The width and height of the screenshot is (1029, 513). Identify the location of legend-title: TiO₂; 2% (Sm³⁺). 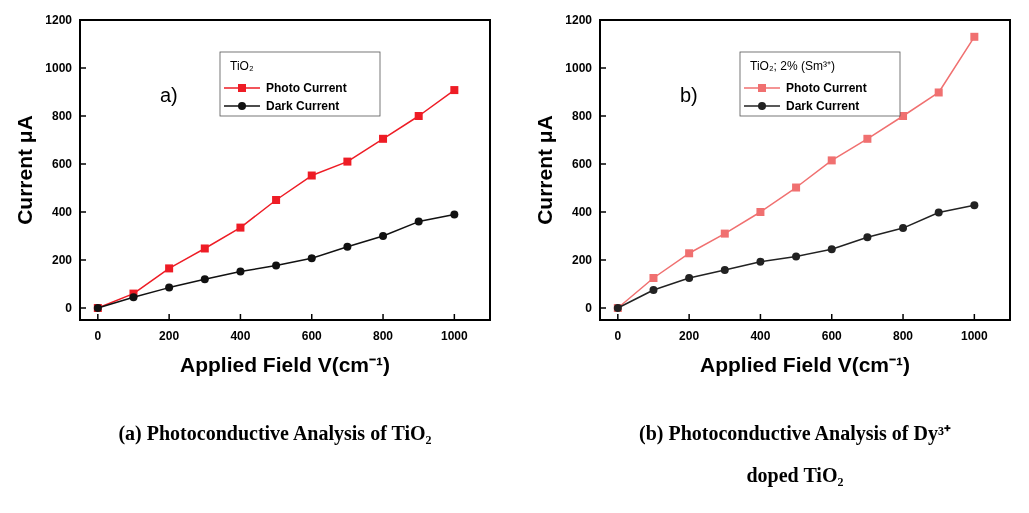
(792, 66).